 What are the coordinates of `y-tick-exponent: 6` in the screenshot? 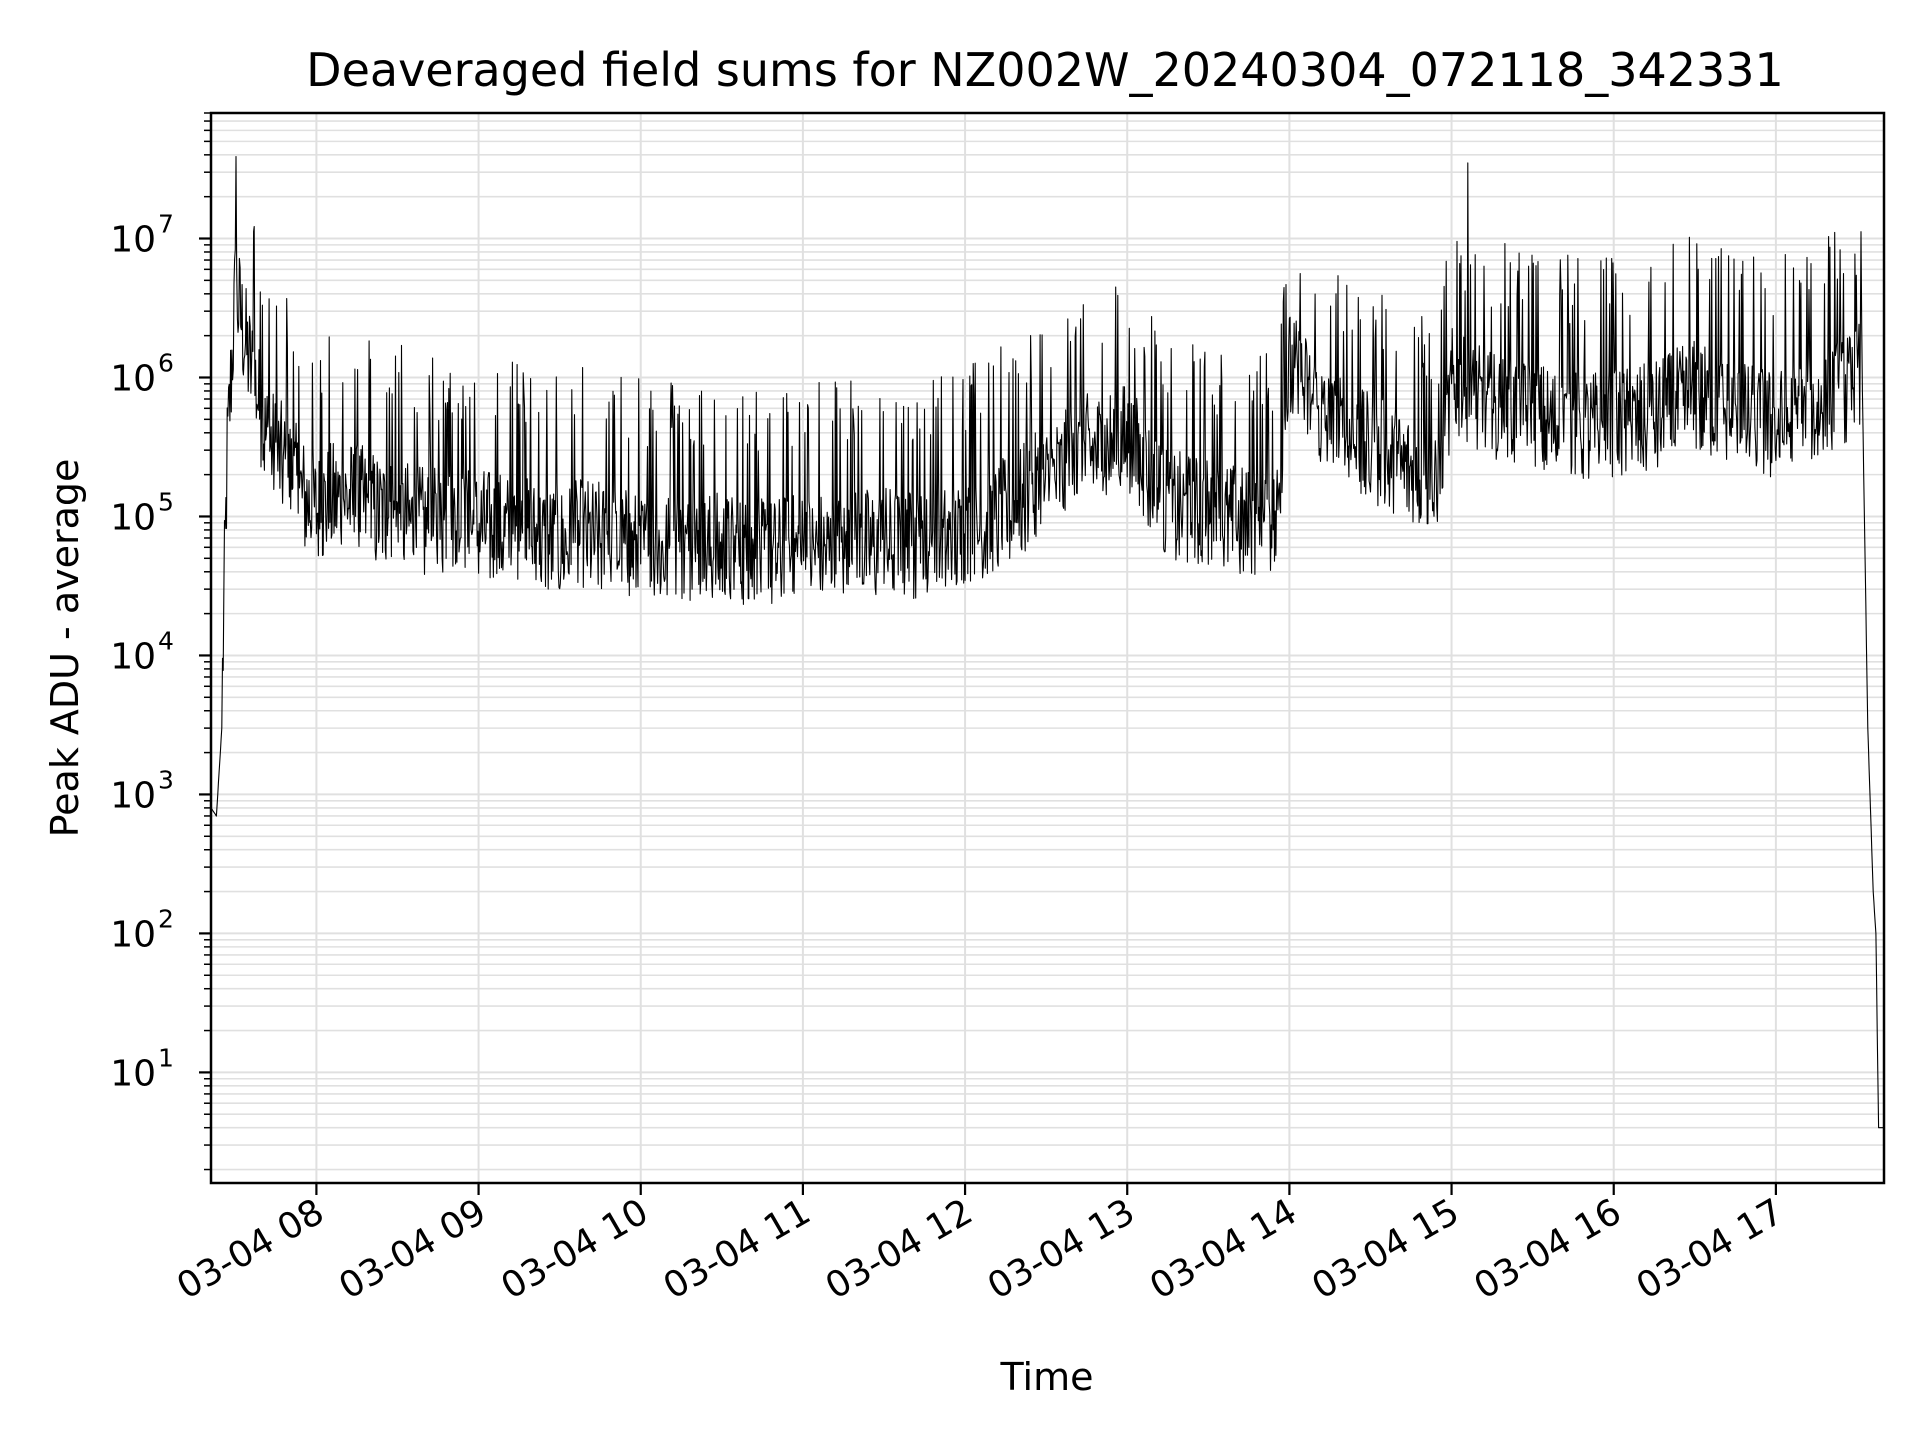 It's located at (166, 362).